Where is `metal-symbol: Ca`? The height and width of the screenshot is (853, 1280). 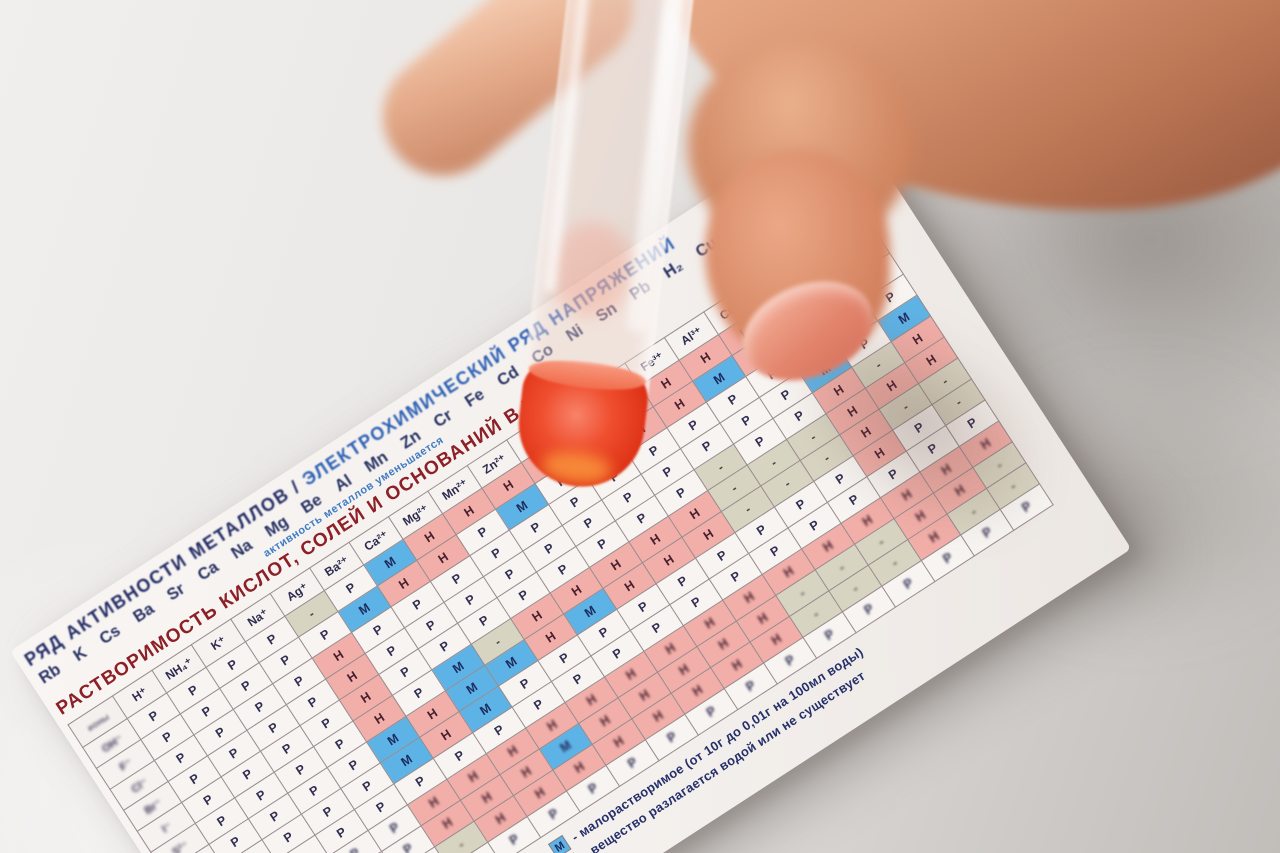
metal-symbol: Ca is located at coordinates (208, 571).